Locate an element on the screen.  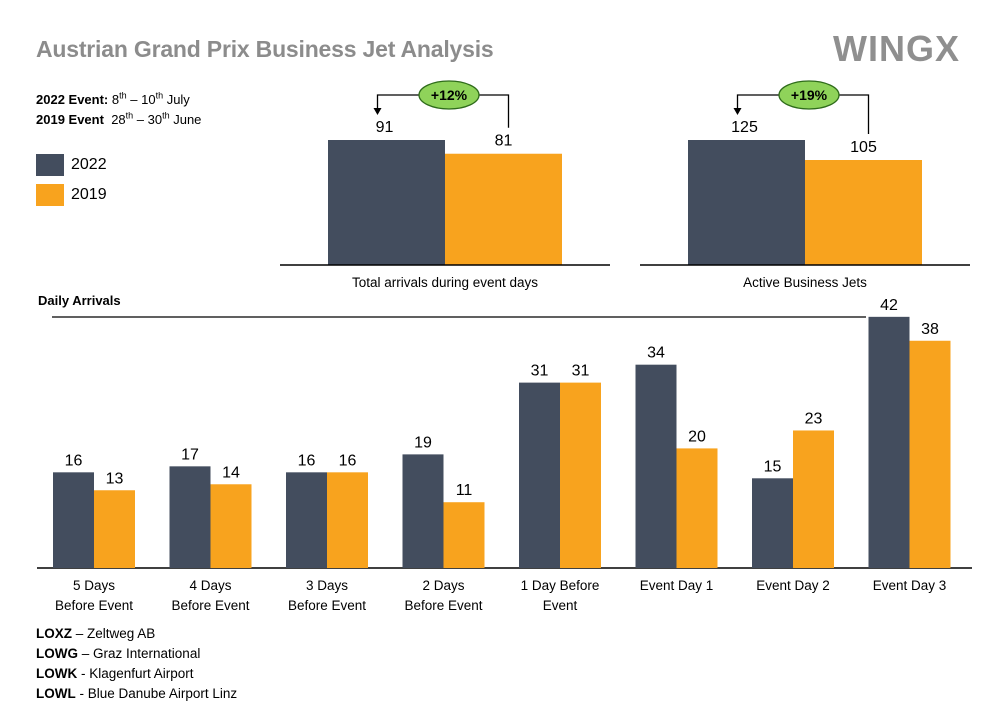
event-2019-label: 2019 Event is located at coordinates (70, 119).